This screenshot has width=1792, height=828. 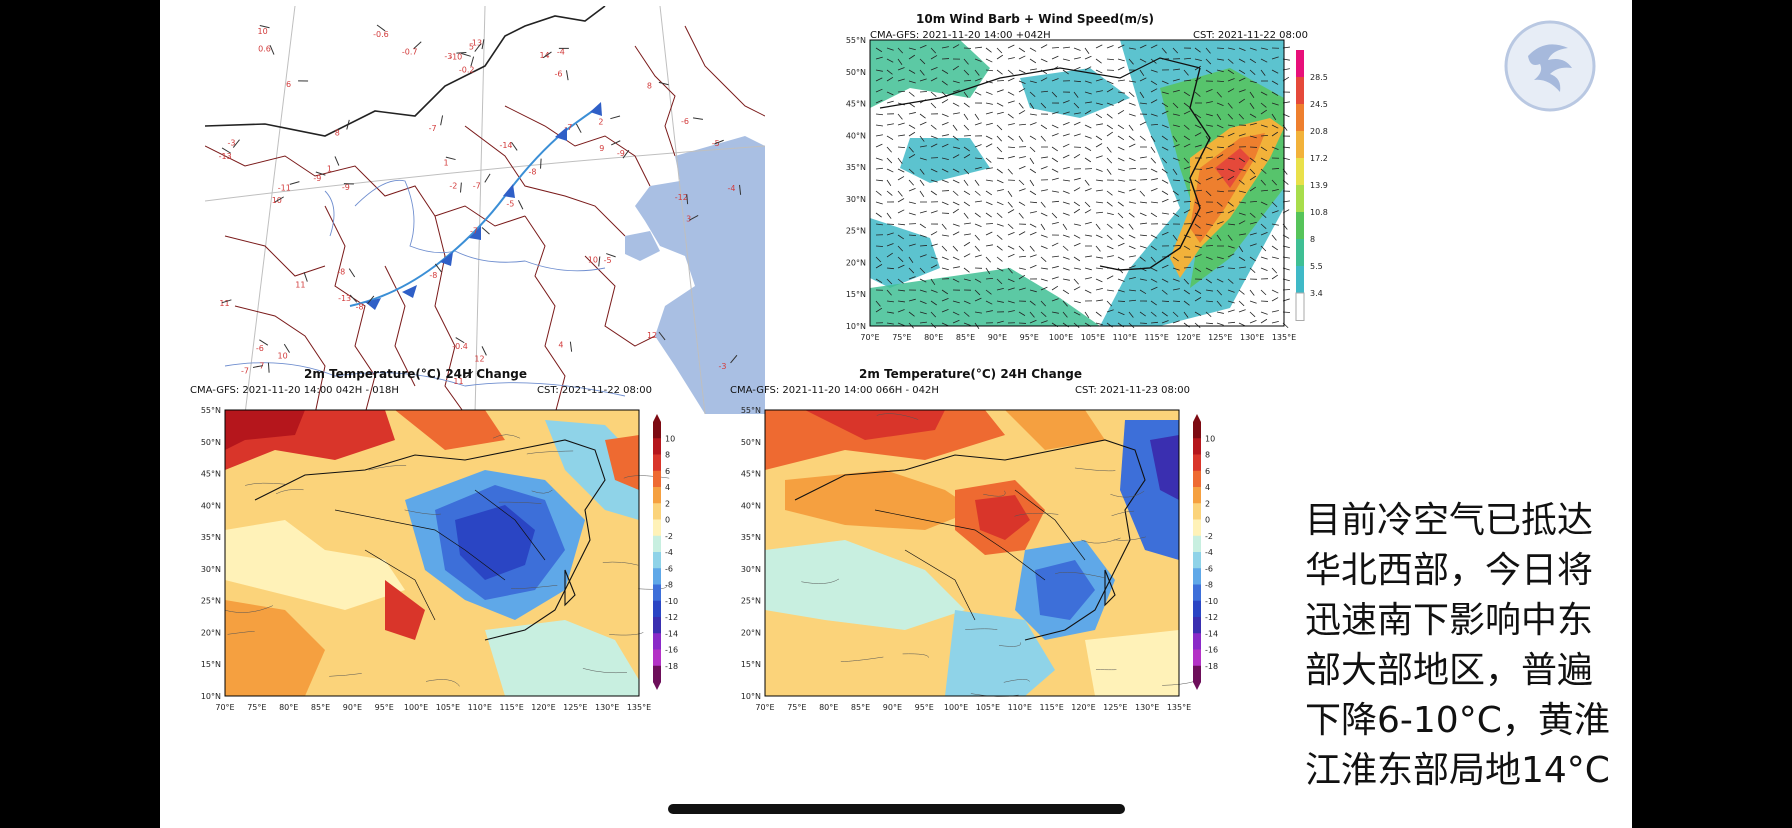 What do you see at coordinates (479, 358) in the screenshot?
I see `station-temp-value: 12` at bounding box center [479, 358].